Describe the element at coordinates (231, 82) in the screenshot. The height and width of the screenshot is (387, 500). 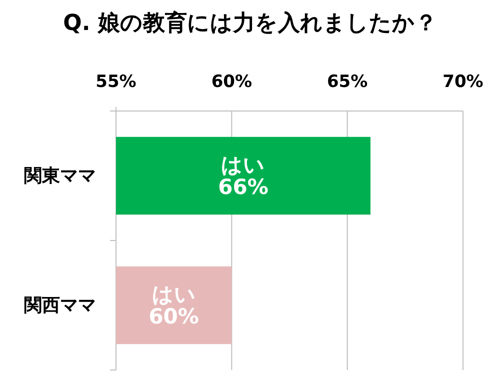
I see `x-tick-label: 60%` at that location.